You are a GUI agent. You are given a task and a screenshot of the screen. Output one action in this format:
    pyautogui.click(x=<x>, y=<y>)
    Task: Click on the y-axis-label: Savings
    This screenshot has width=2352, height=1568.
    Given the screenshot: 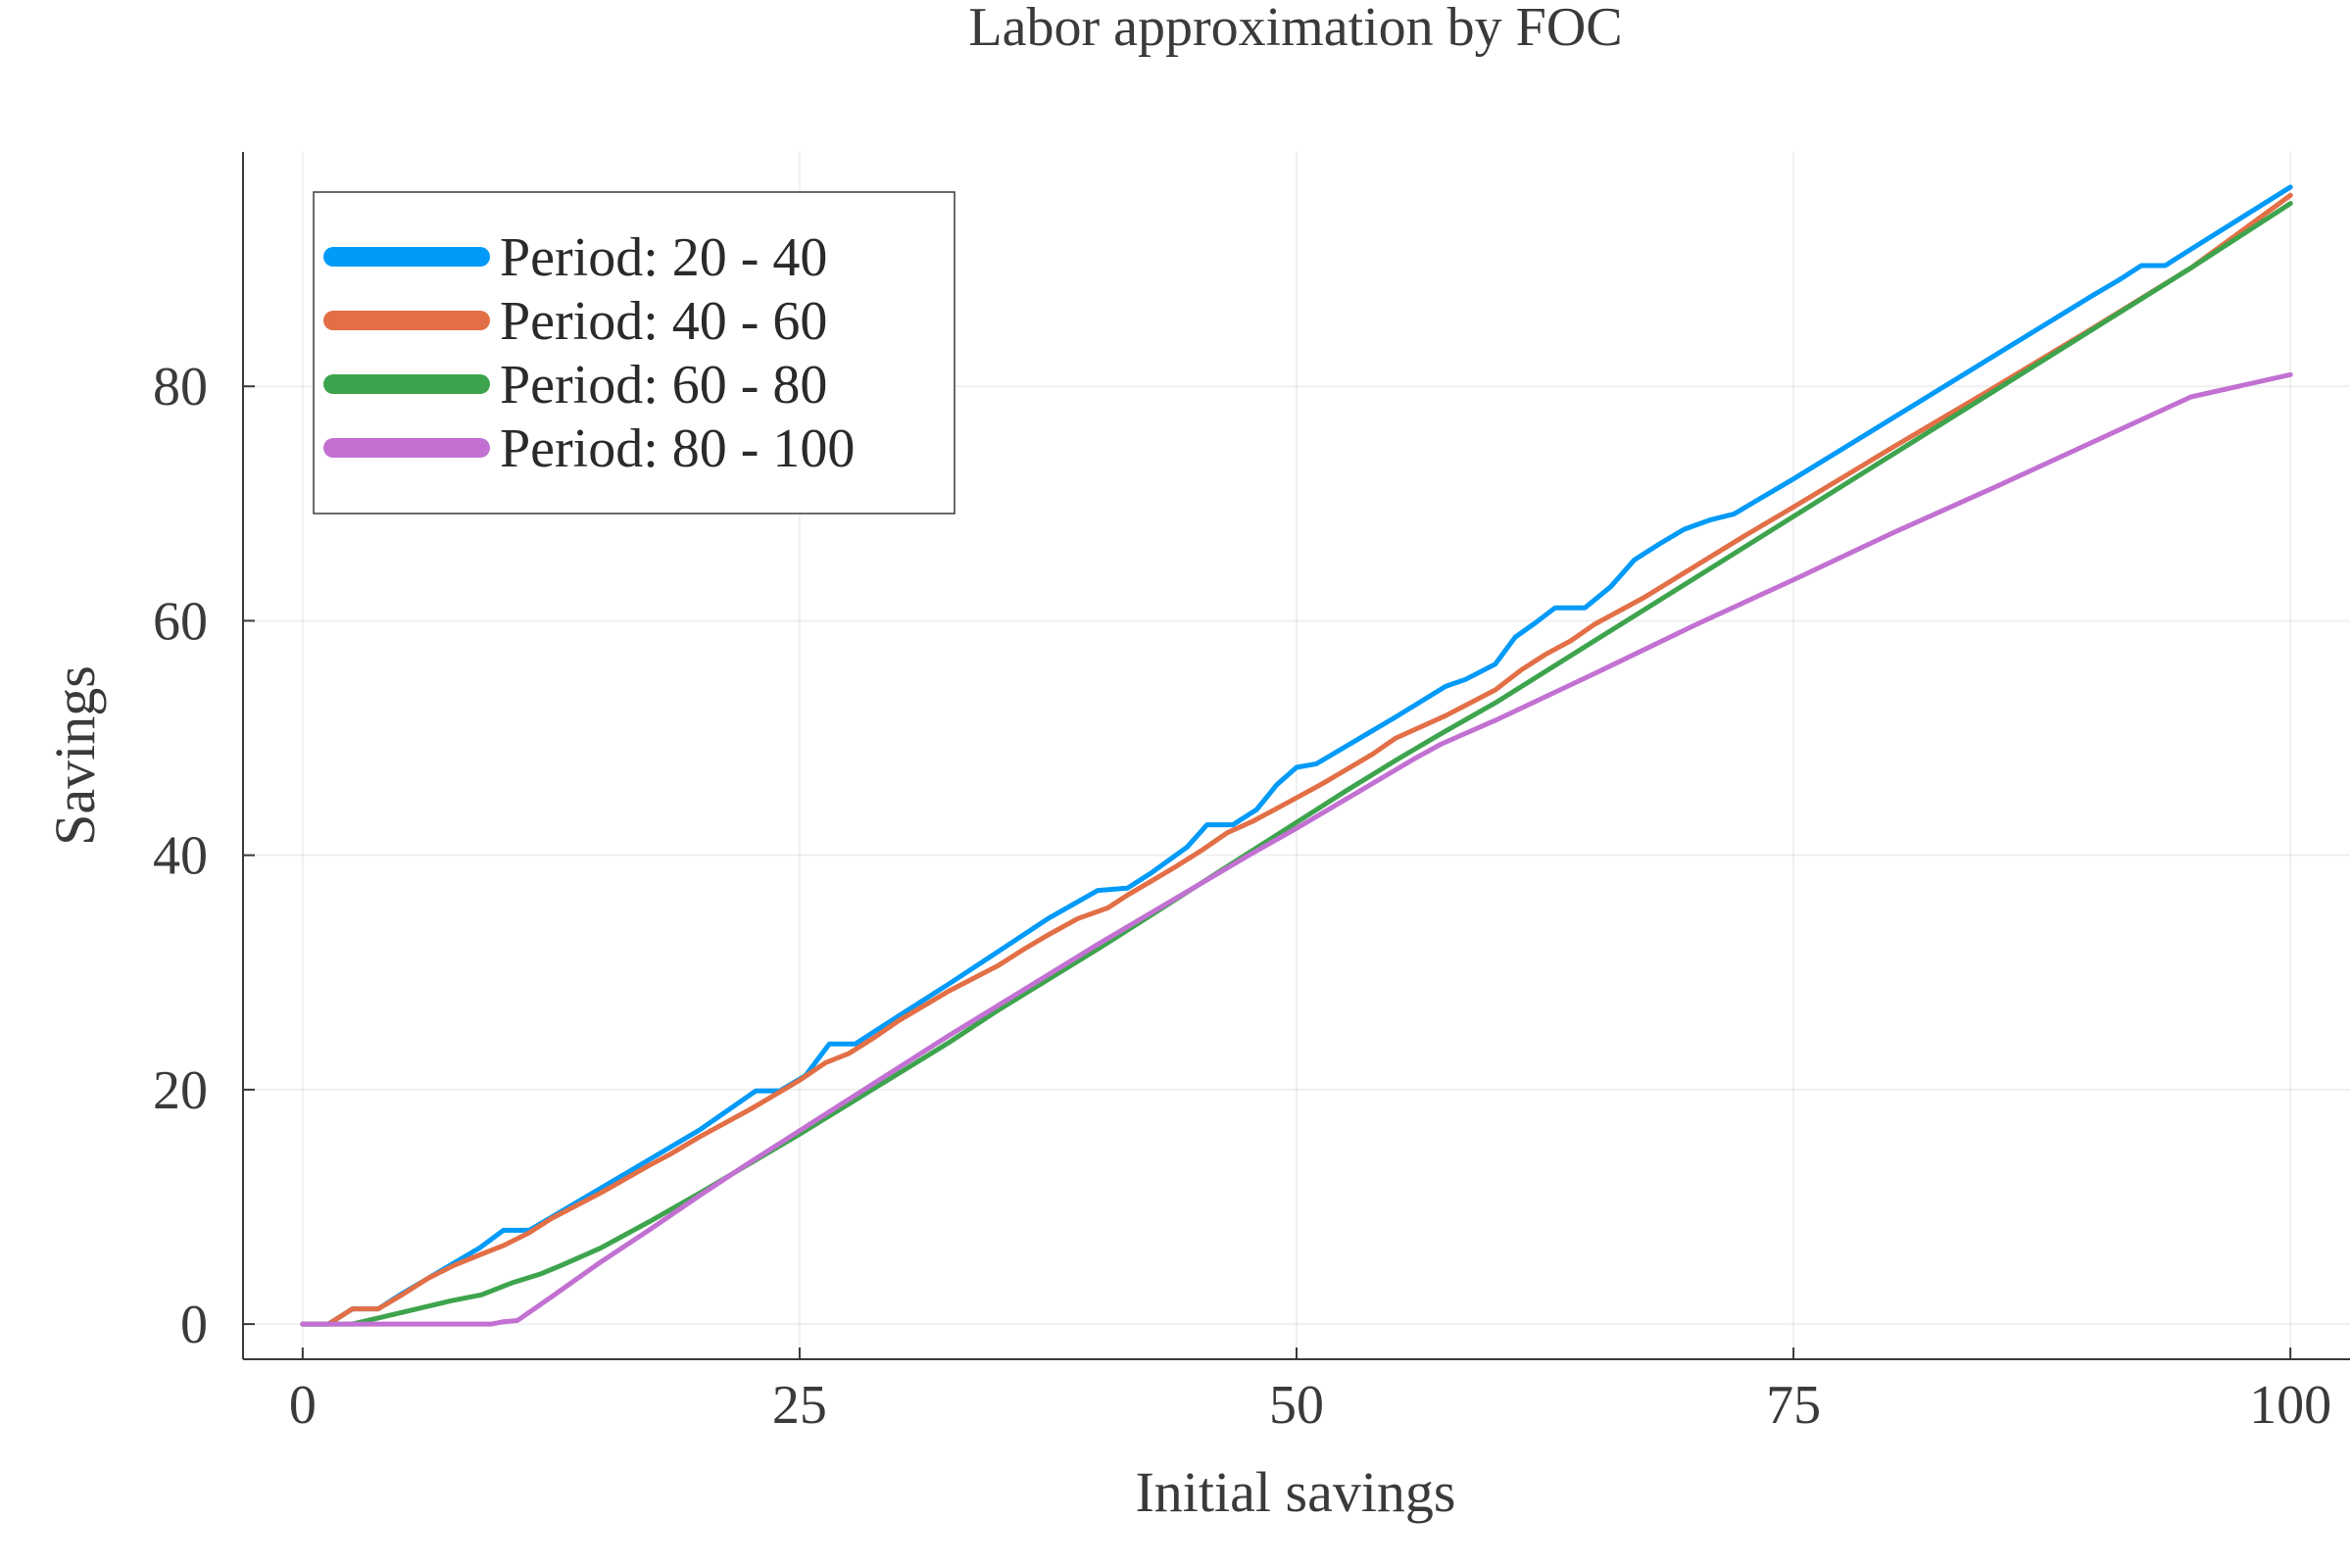 What is the action you would take?
    pyautogui.click(x=75, y=755)
    